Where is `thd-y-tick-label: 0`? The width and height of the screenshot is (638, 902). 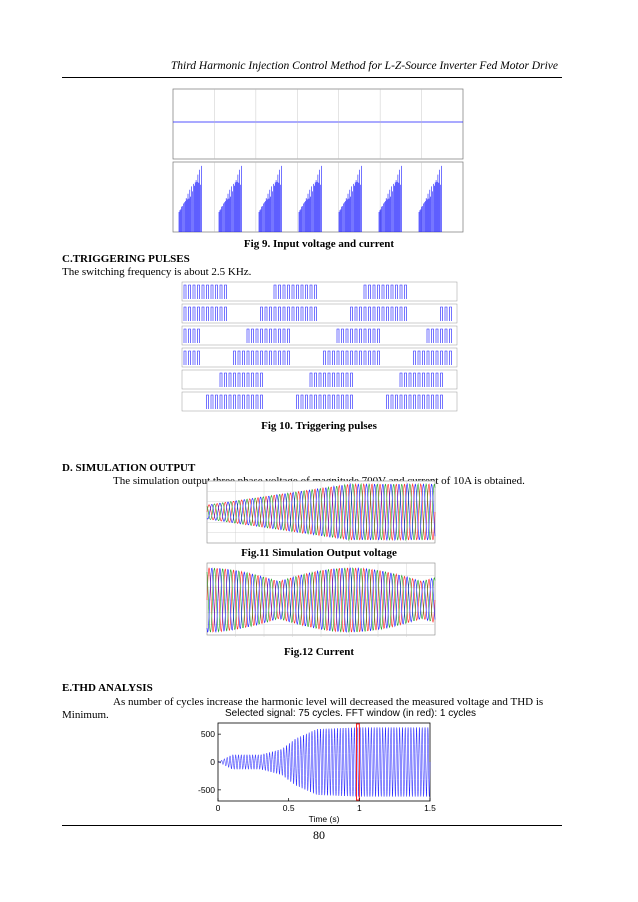
thd-y-tick-label: 0 is located at coordinates (212, 762).